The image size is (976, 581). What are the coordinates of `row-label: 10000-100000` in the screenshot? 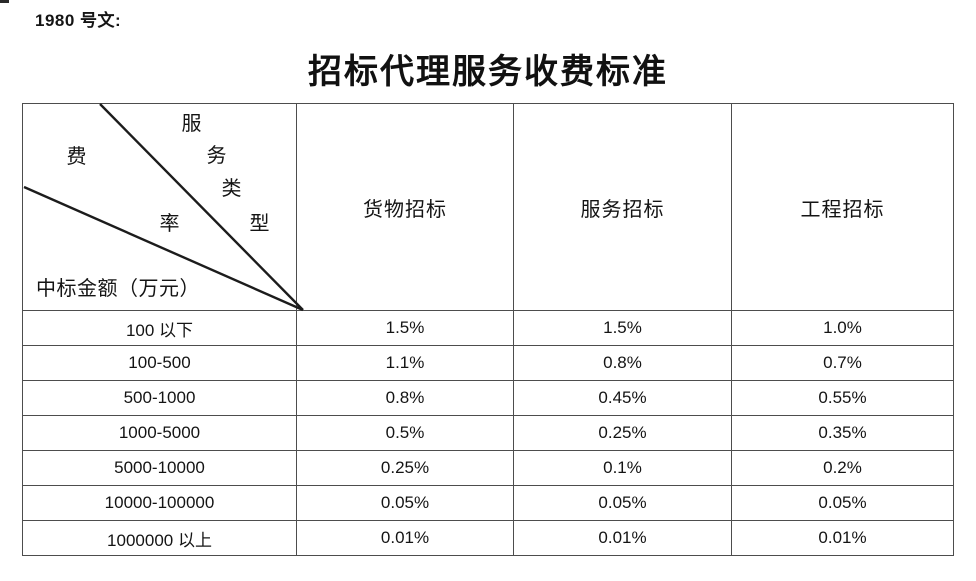 It's located at (159, 503).